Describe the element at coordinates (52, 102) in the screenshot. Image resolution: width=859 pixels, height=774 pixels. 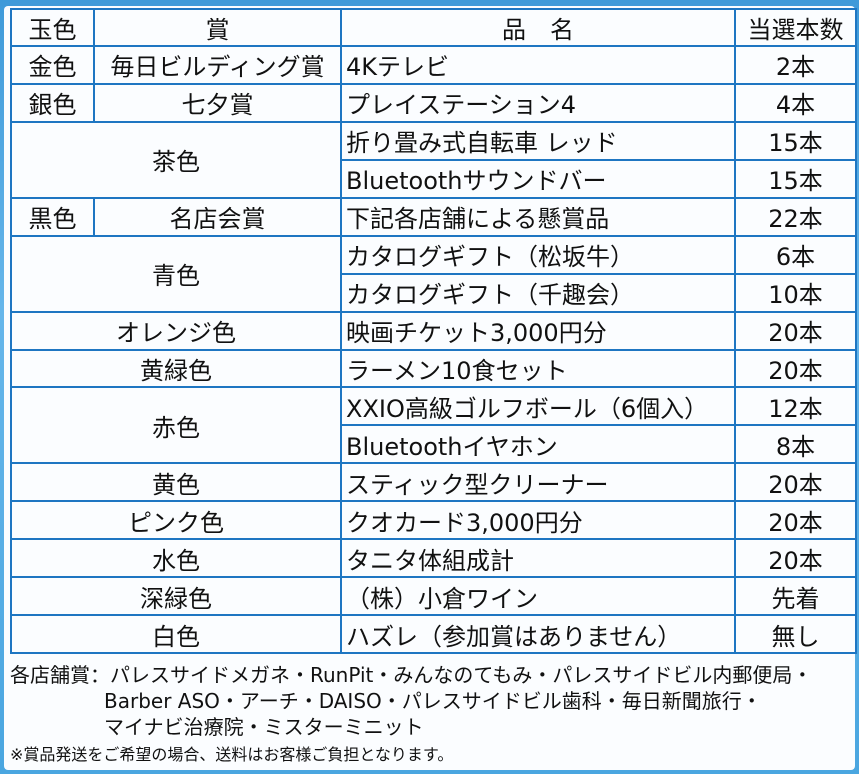
I see `color-cell: 銀色` at that location.